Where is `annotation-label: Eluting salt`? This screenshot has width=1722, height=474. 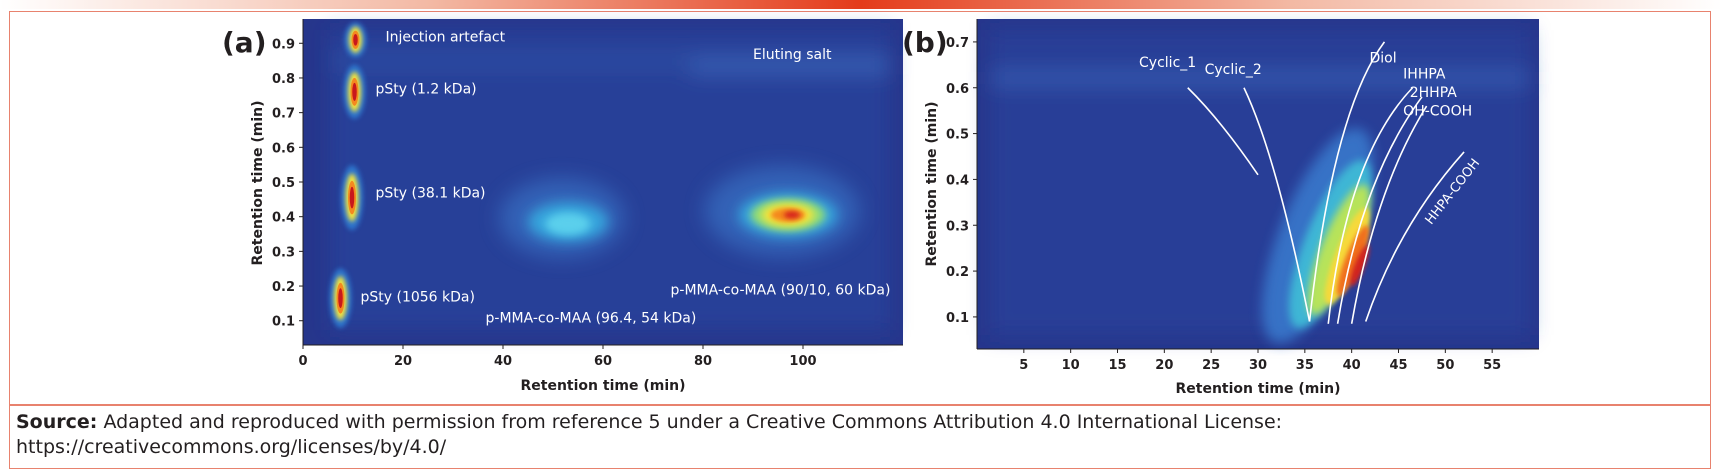
annotation-label: Eluting salt is located at coordinates (792, 55).